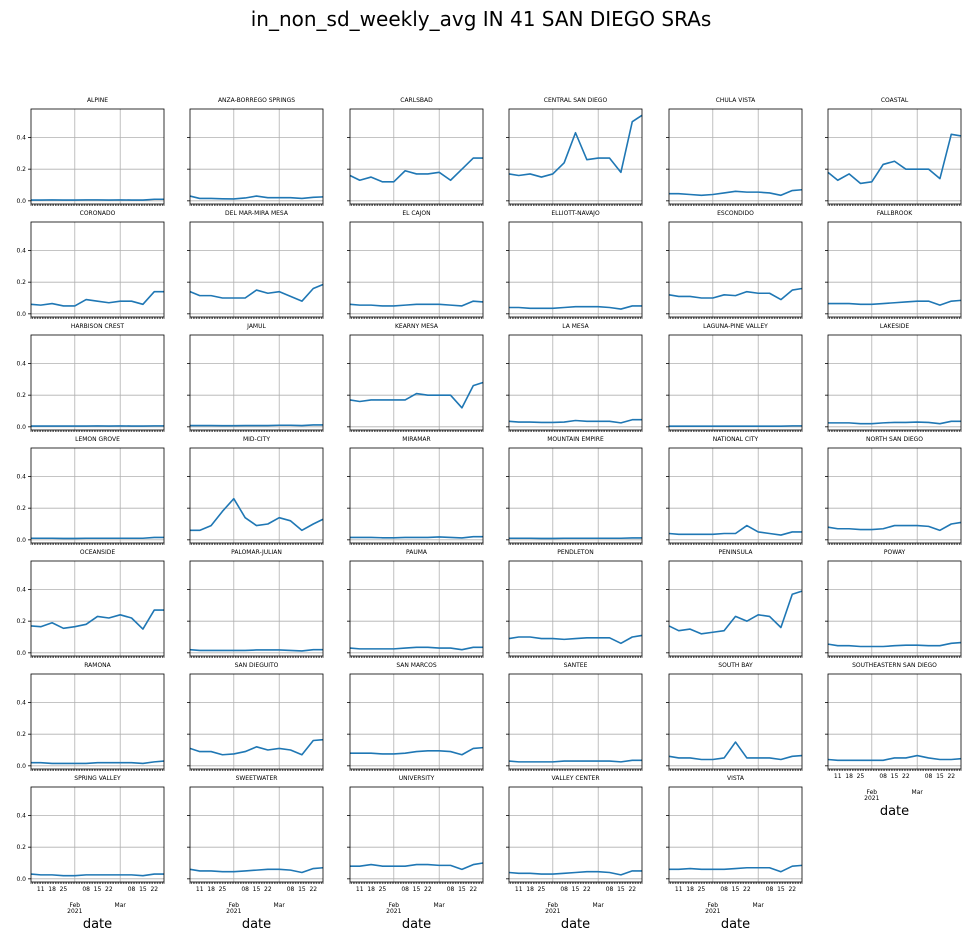 The width and height of the screenshot is (970, 946). I want to click on panel: SAN MARCOS, so click(415, 716).